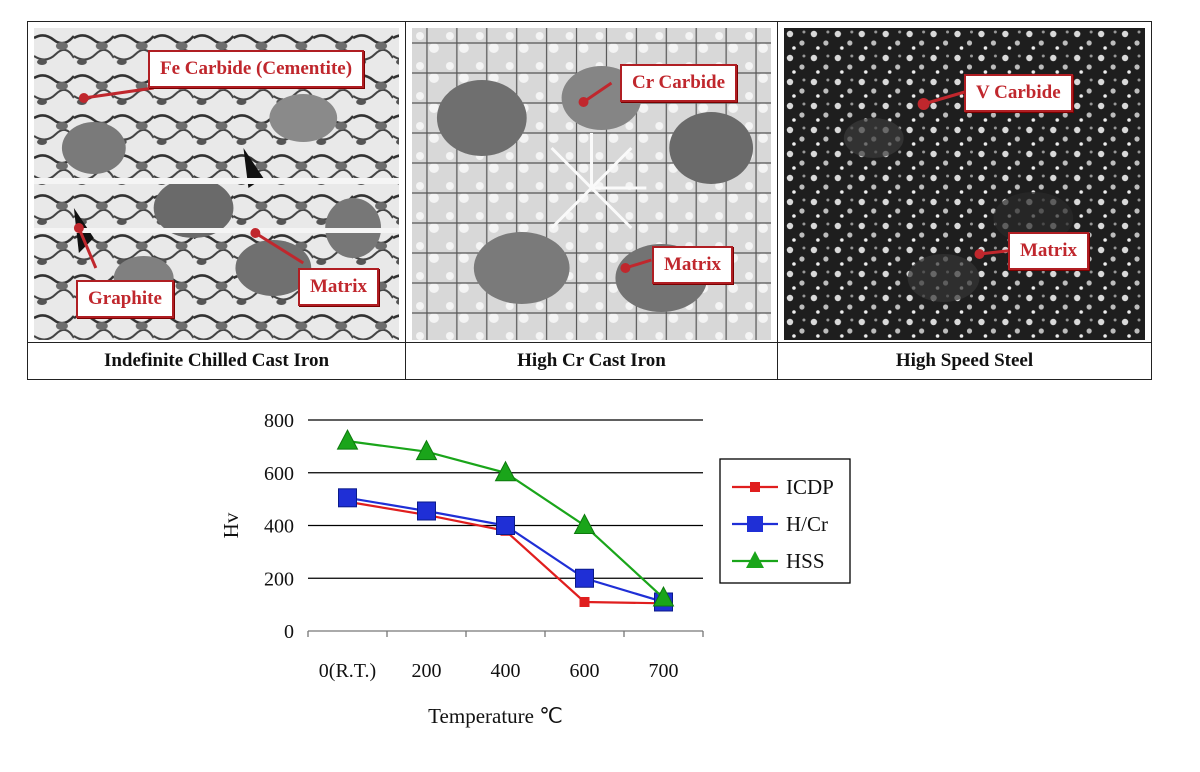 The height and width of the screenshot is (772, 1200). Describe the element at coordinates (591, 360) in the screenshot. I see `caption-high-cr-cast-iron: High Cr Cast Iron` at that location.